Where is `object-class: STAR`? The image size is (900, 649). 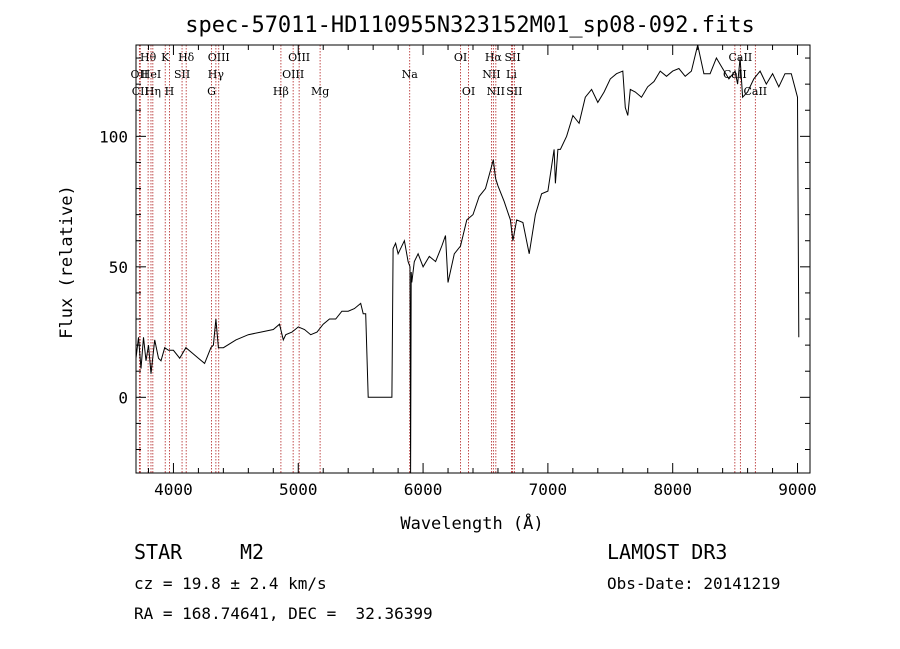 object-class: STAR is located at coordinates (158, 552).